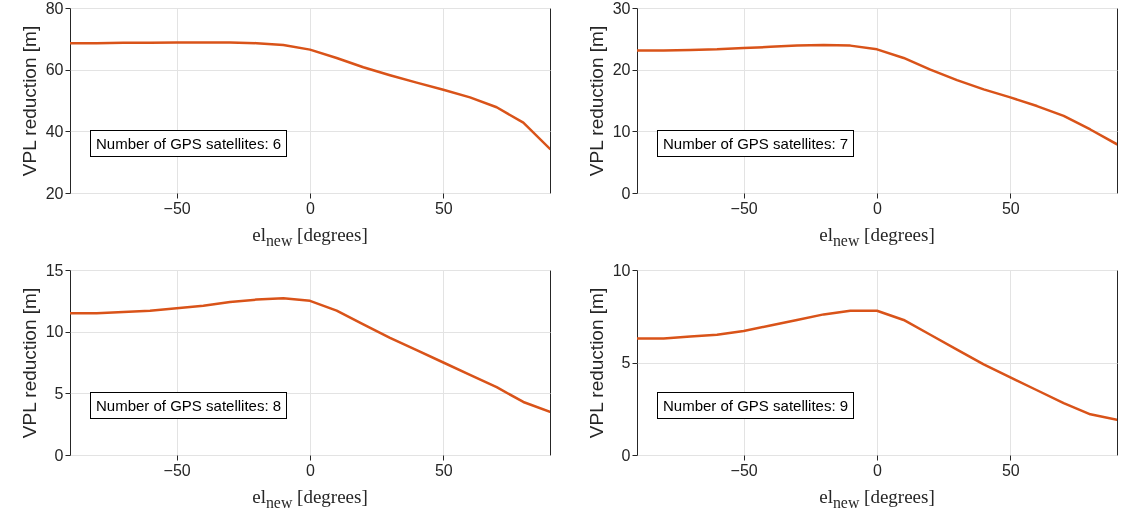  Describe the element at coordinates (756, 405) in the screenshot. I see `annotation: Number of GPS satellites: 9` at that location.